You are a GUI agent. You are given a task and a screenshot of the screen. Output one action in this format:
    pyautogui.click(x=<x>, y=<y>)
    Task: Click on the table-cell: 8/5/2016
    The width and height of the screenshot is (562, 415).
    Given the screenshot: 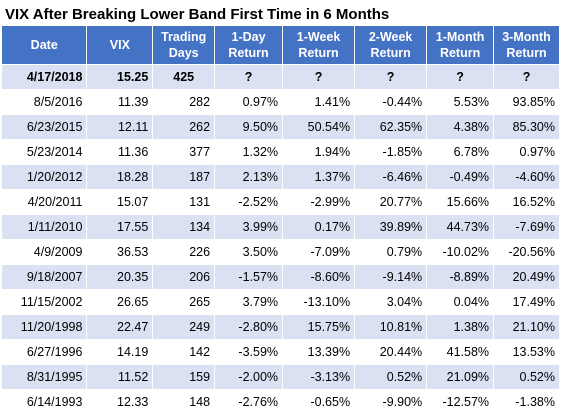 What is the action you would take?
    pyautogui.click(x=44, y=102)
    